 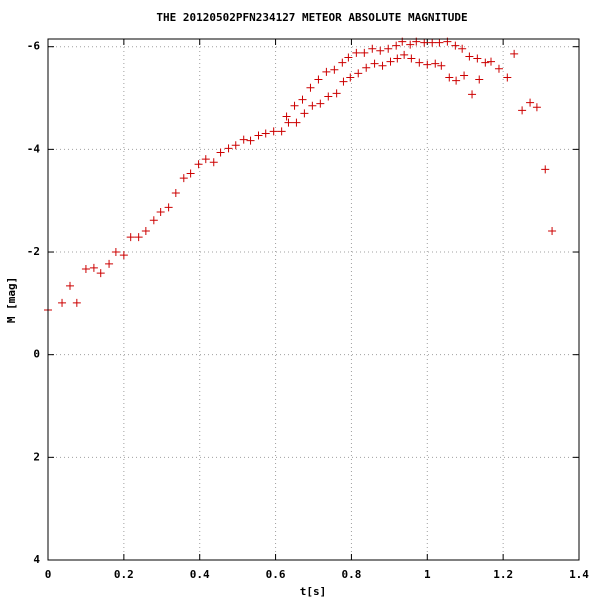 I want to click on x-tick-label: 1, so click(x=427, y=574).